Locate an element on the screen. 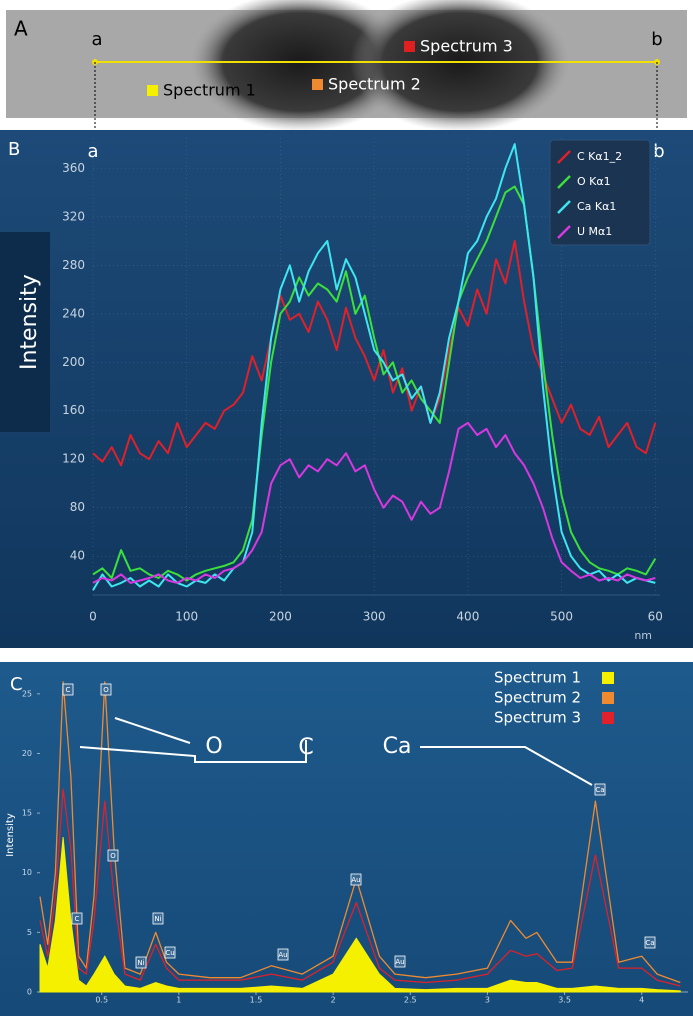  y-tick-label: 240 is located at coordinates (73, 313).